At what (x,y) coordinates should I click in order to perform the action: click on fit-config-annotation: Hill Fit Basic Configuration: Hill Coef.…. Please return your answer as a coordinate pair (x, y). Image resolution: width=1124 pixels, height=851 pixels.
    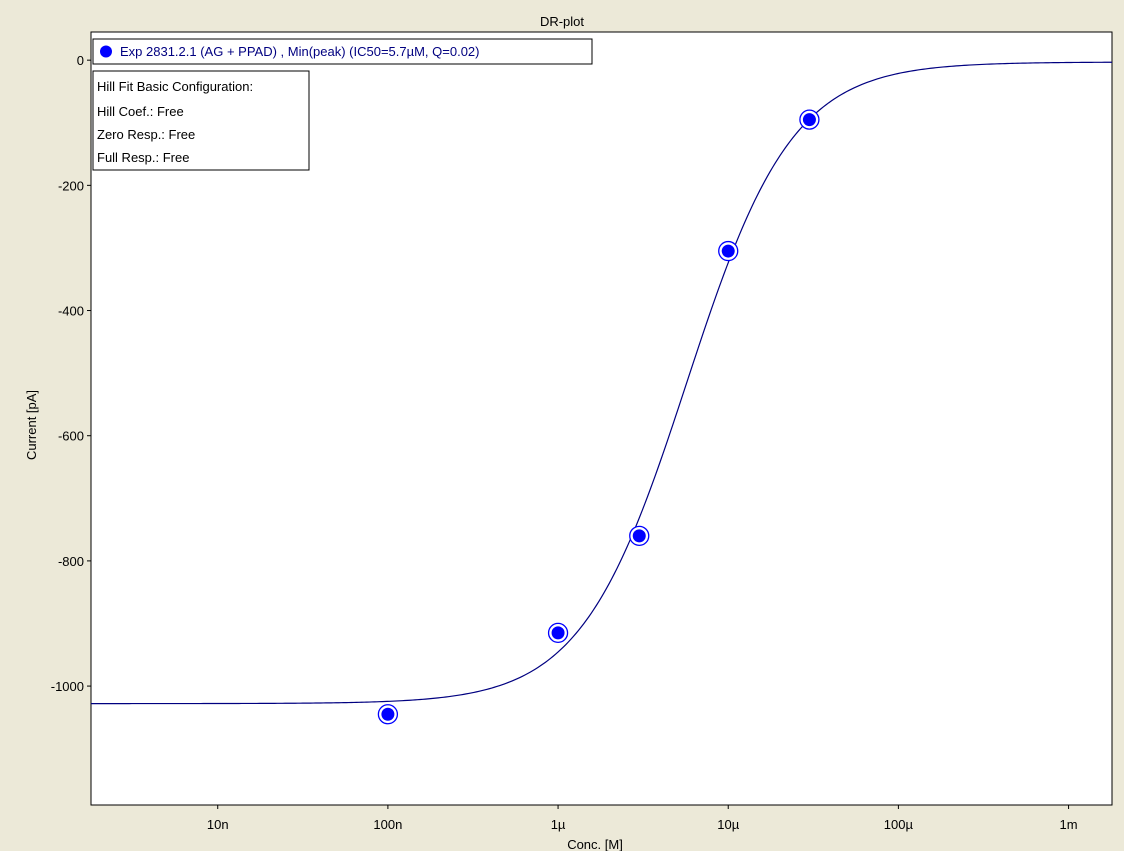
    Looking at the image, I should click on (201, 120).